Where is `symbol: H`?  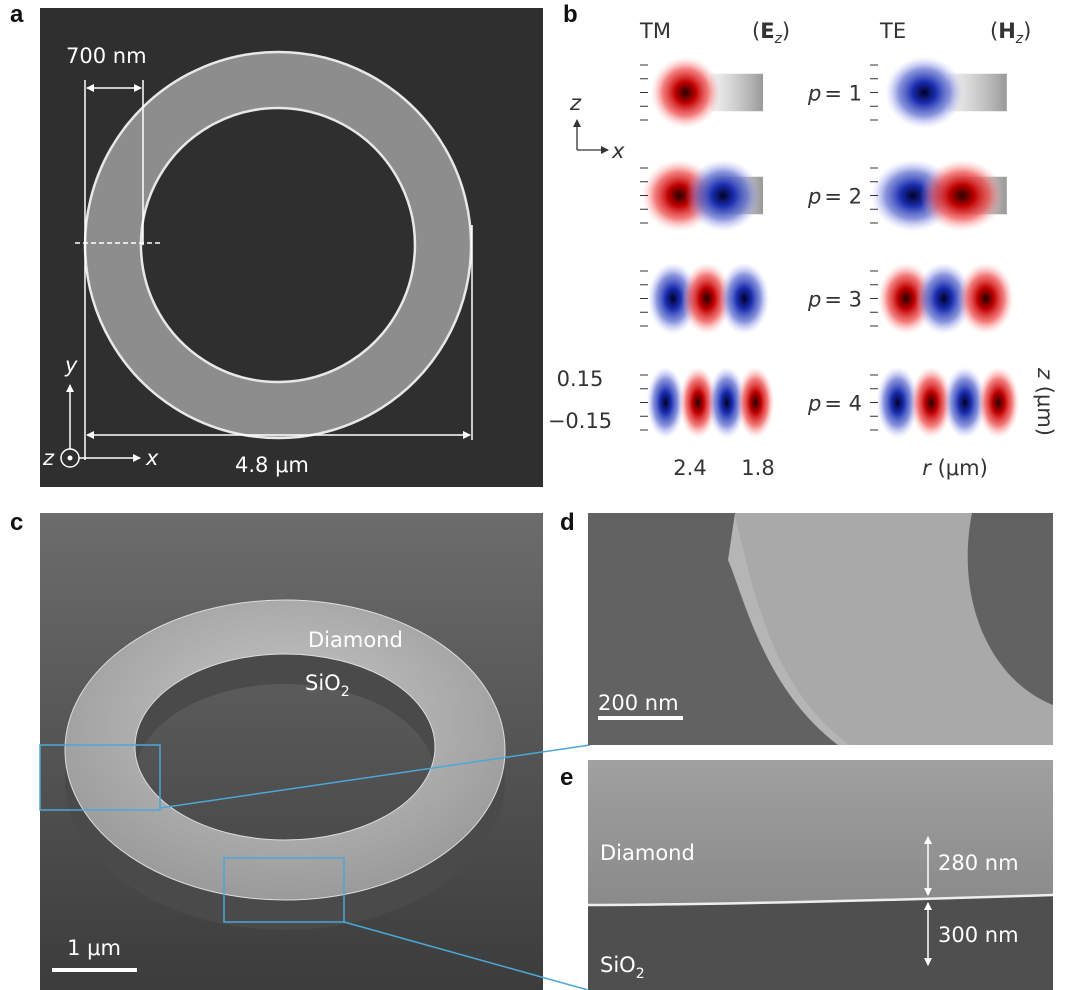 symbol: H is located at coordinates (1007, 31).